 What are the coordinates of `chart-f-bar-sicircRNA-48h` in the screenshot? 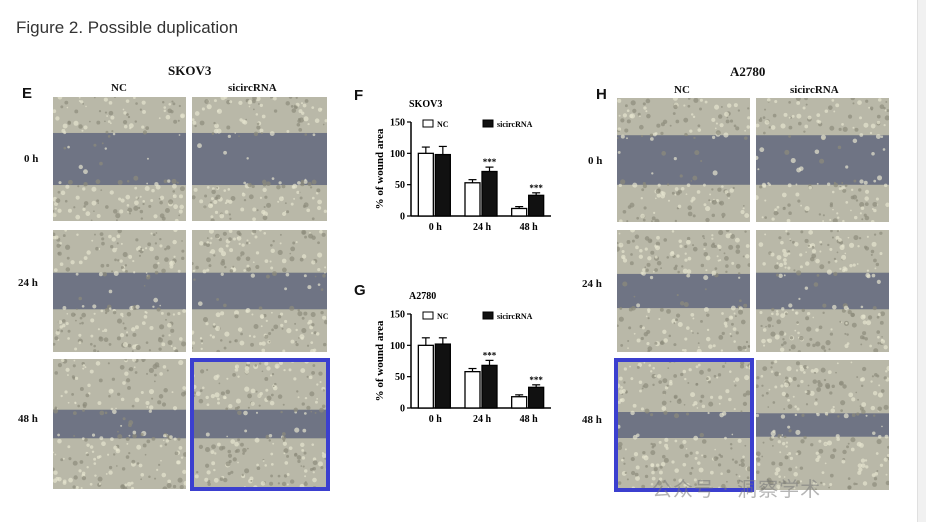 It's located at (536, 205).